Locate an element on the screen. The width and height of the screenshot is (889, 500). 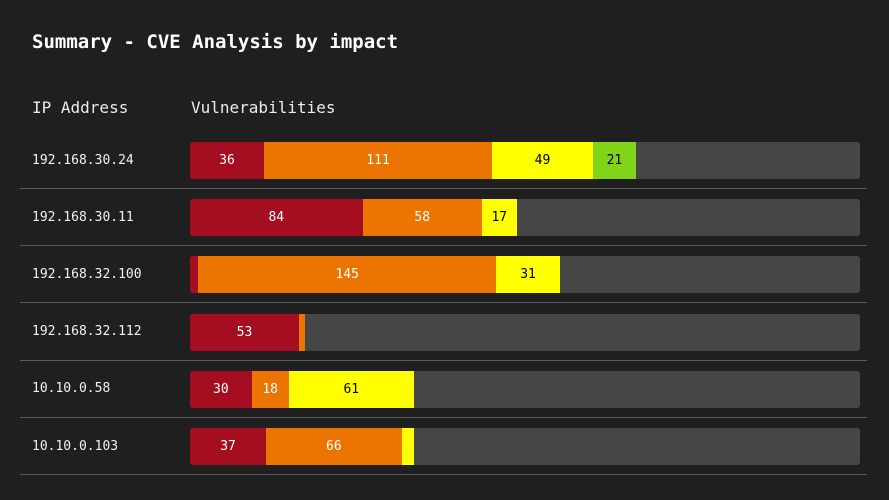
ip-label: 192.168.32.112 is located at coordinates (87, 332).